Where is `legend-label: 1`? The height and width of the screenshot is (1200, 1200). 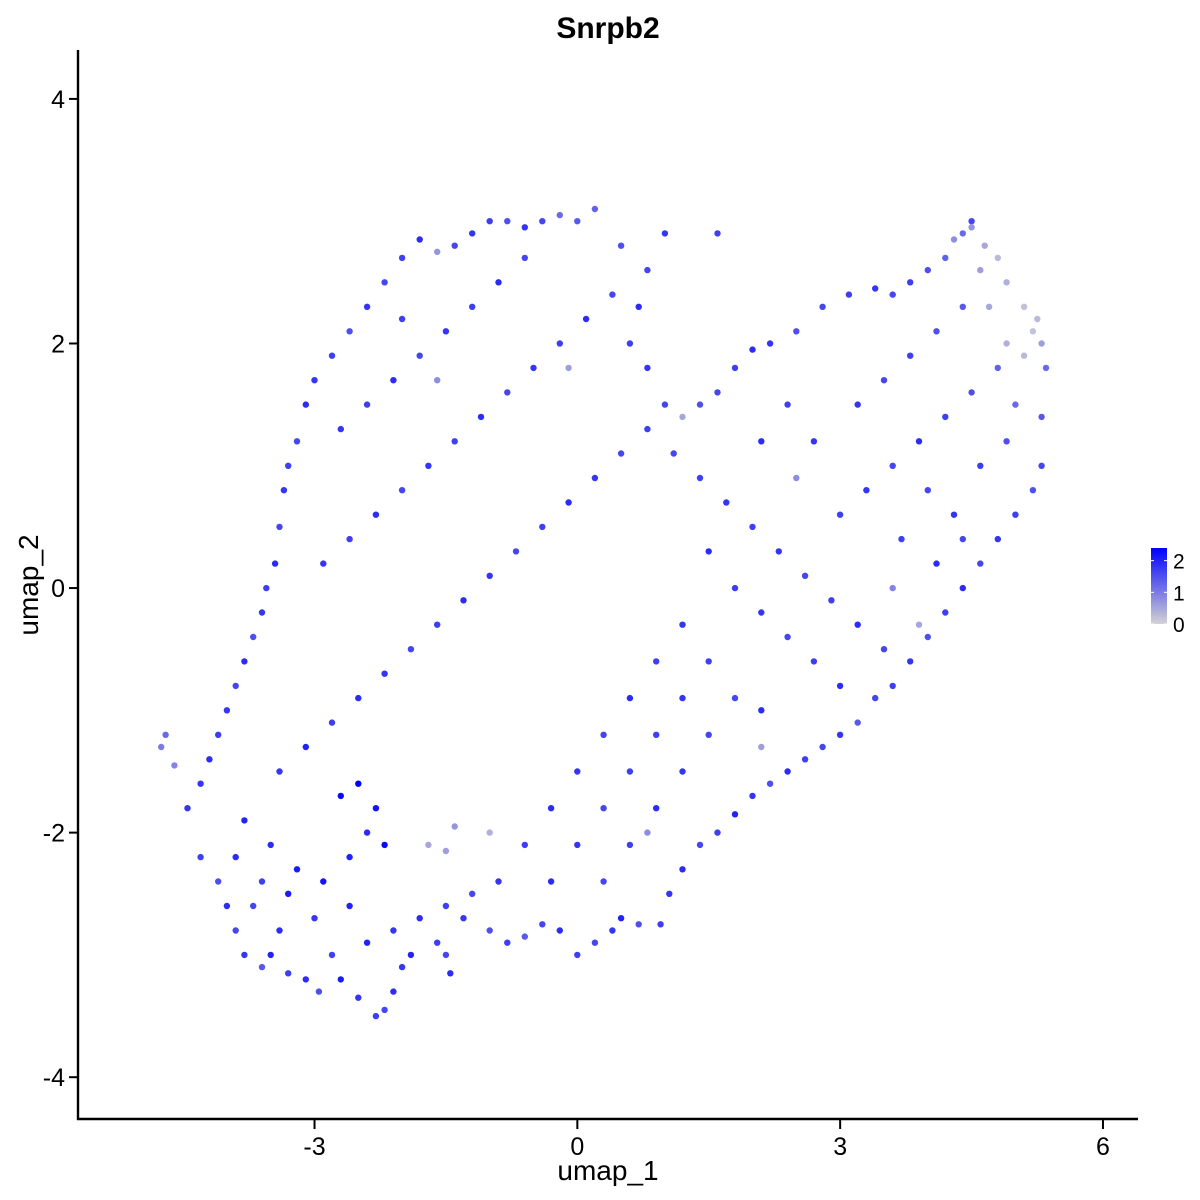 legend-label: 1 is located at coordinates (1179, 593).